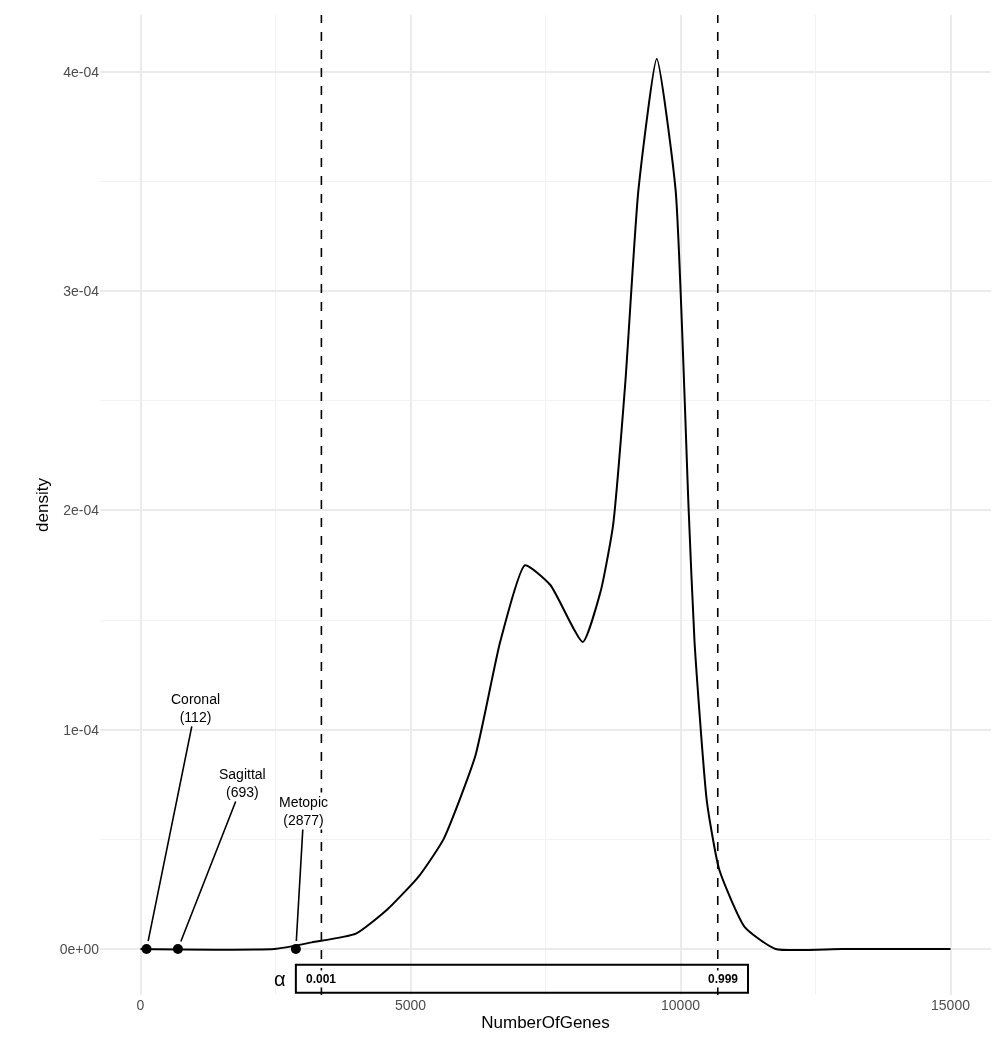 The image size is (1003, 1055). Describe the element at coordinates (951, 1005) in the screenshot. I see `x-tick-label: 15000` at that location.